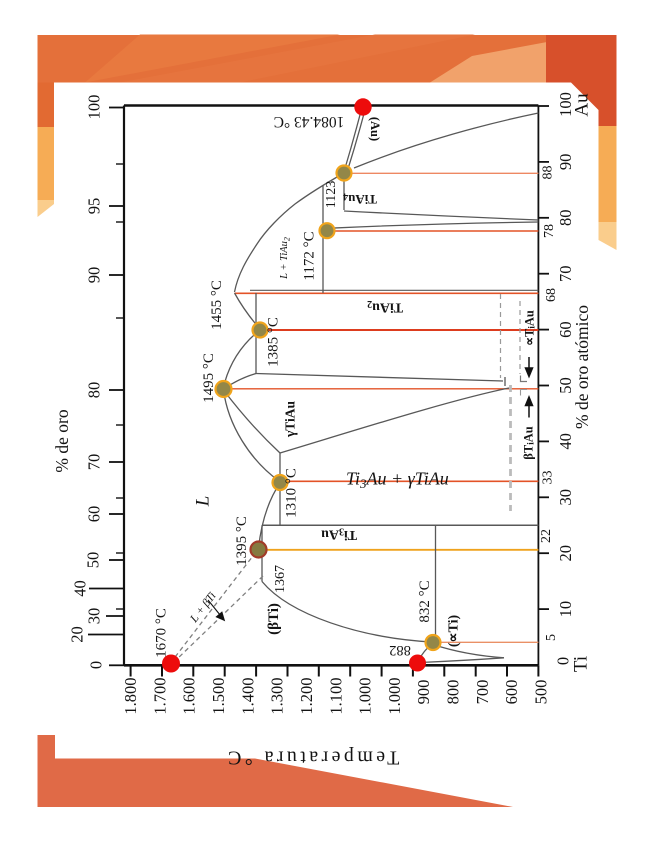 This screenshot has width=655, height=848. Describe the element at coordinates (189, 695) in the screenshot. I see `svg-text: 1.600` at that location.